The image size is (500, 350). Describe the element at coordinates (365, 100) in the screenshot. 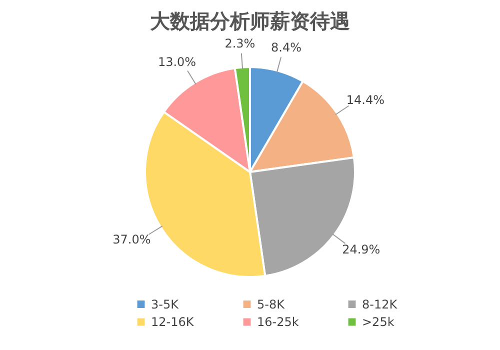

I see `data-label: 14.4%` at that location.